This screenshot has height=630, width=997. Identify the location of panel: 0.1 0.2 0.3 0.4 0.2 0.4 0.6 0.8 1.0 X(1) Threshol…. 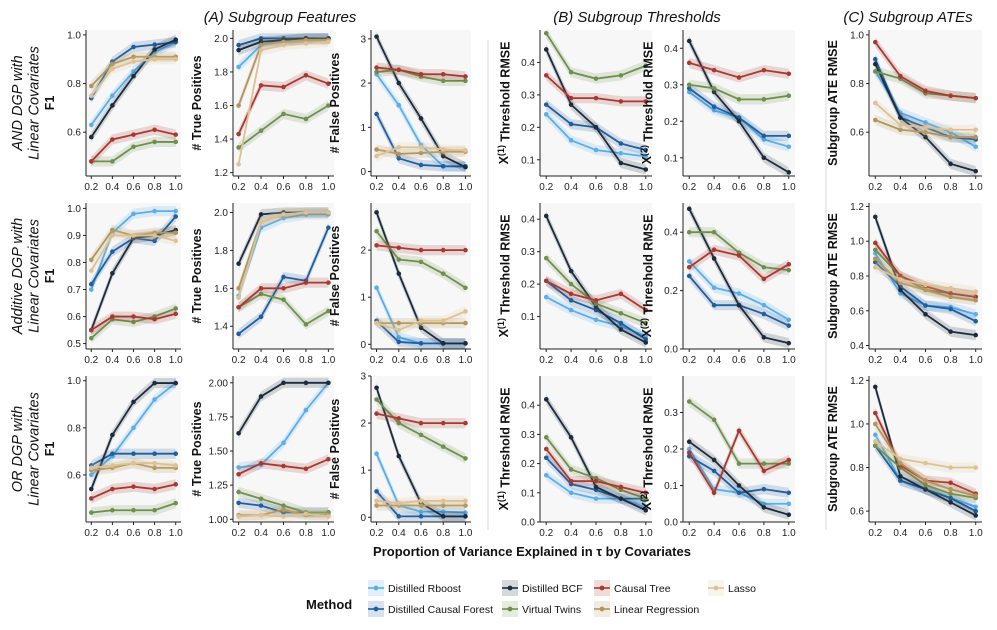
(574, 110).